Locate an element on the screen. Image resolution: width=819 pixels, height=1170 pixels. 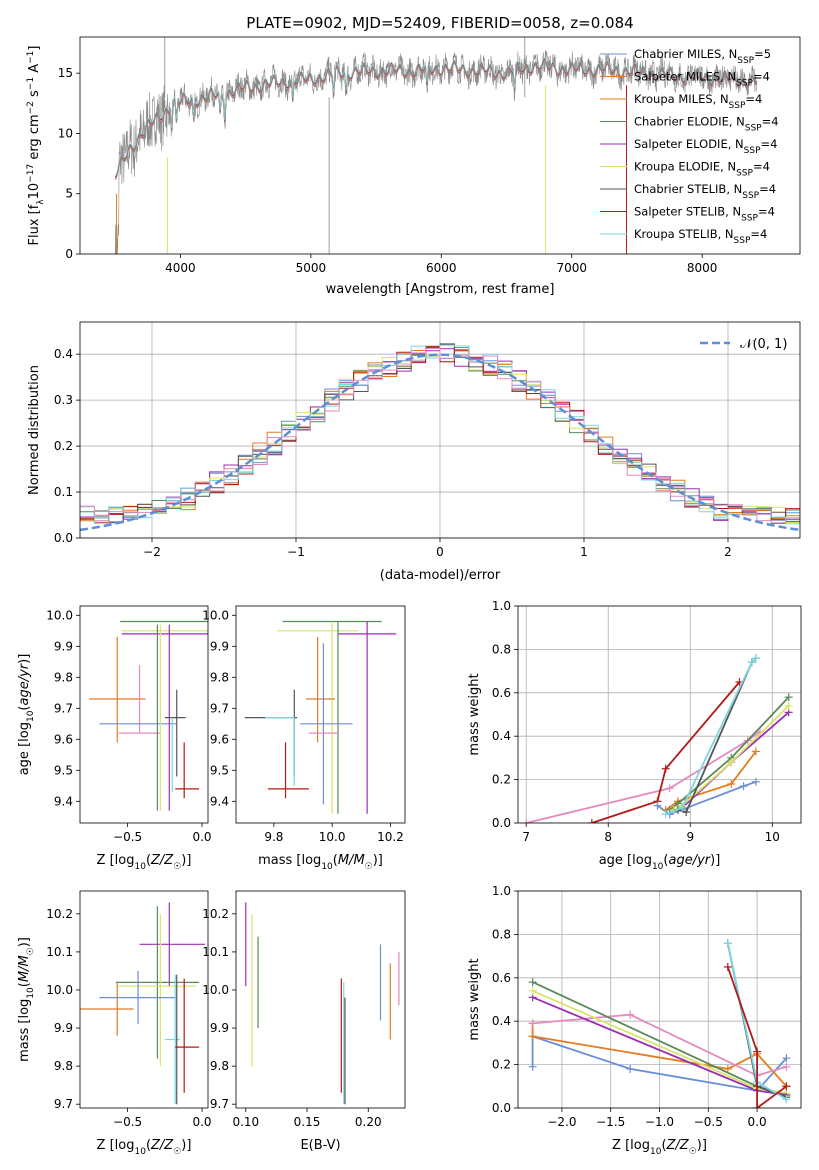
x-tick-label: 0.20 is located at coordinates (368, 1122).